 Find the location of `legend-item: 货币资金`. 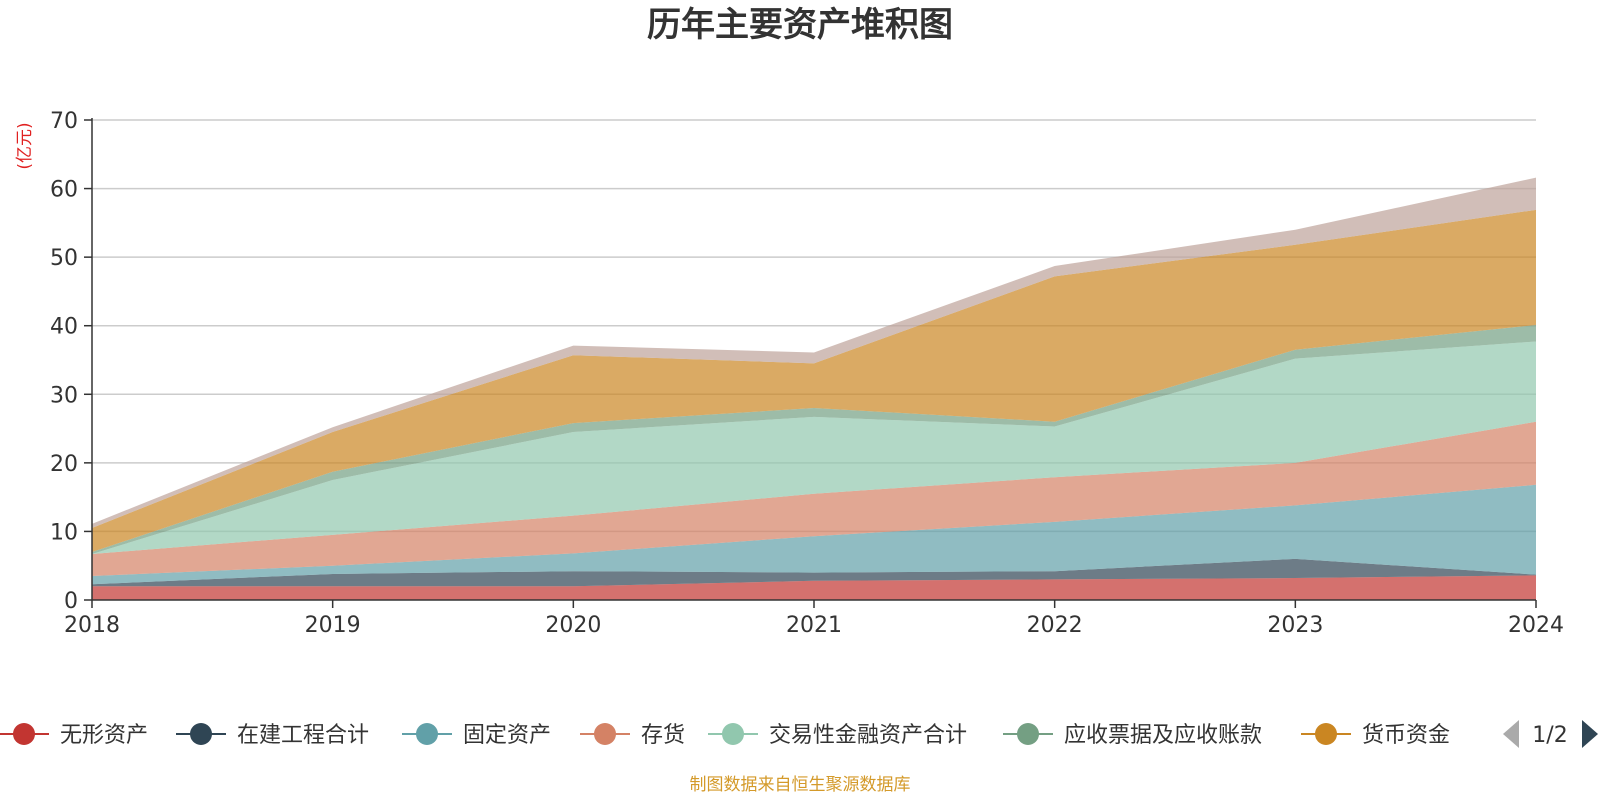

legend-item: 货币资金 is located at coordinates (1375, 735).